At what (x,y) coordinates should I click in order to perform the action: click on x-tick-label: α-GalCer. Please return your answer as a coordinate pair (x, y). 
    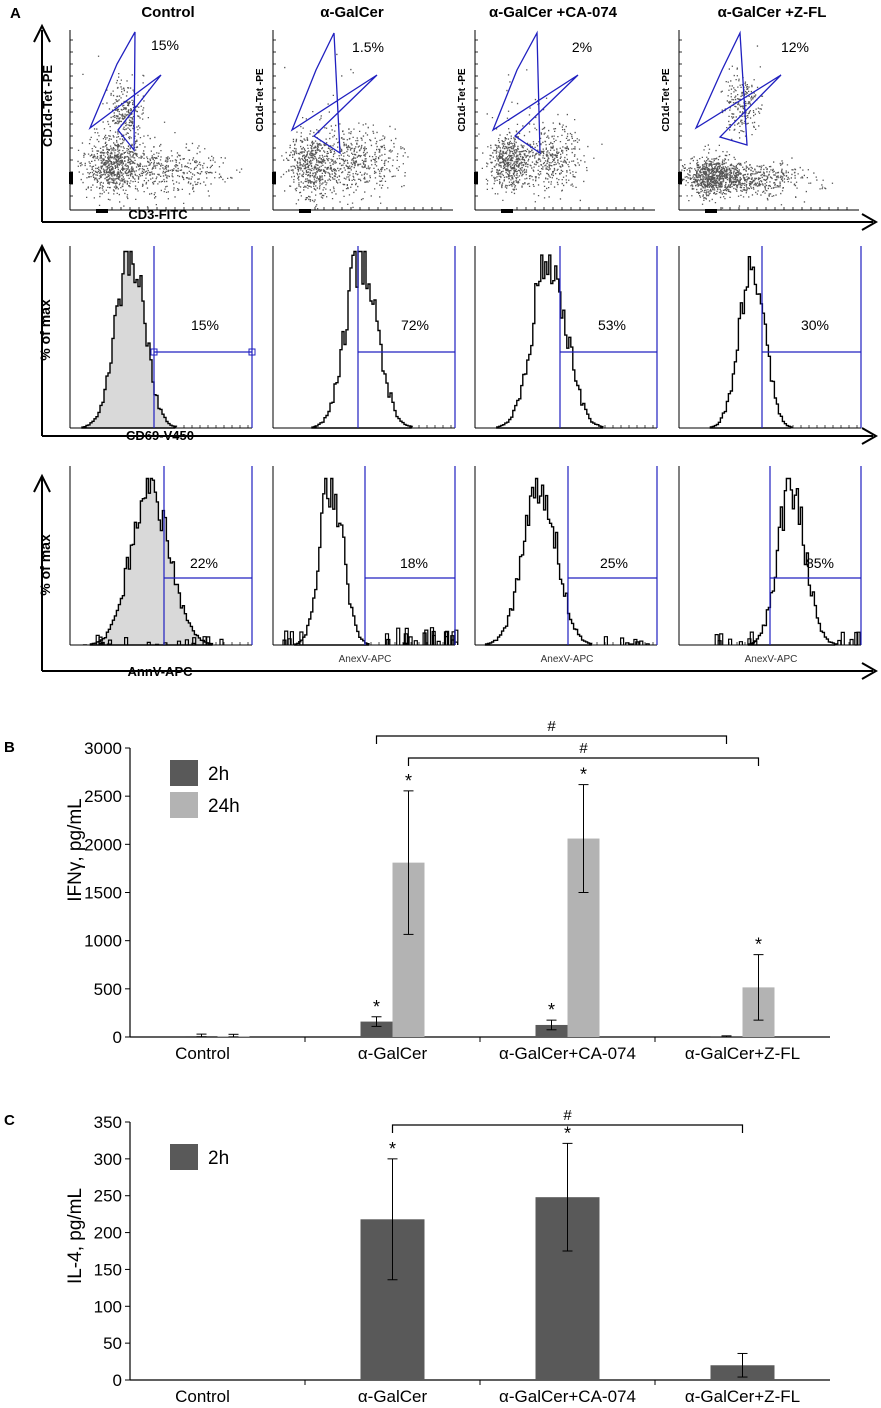
    Looking at the image, I should click on (393, 1053).